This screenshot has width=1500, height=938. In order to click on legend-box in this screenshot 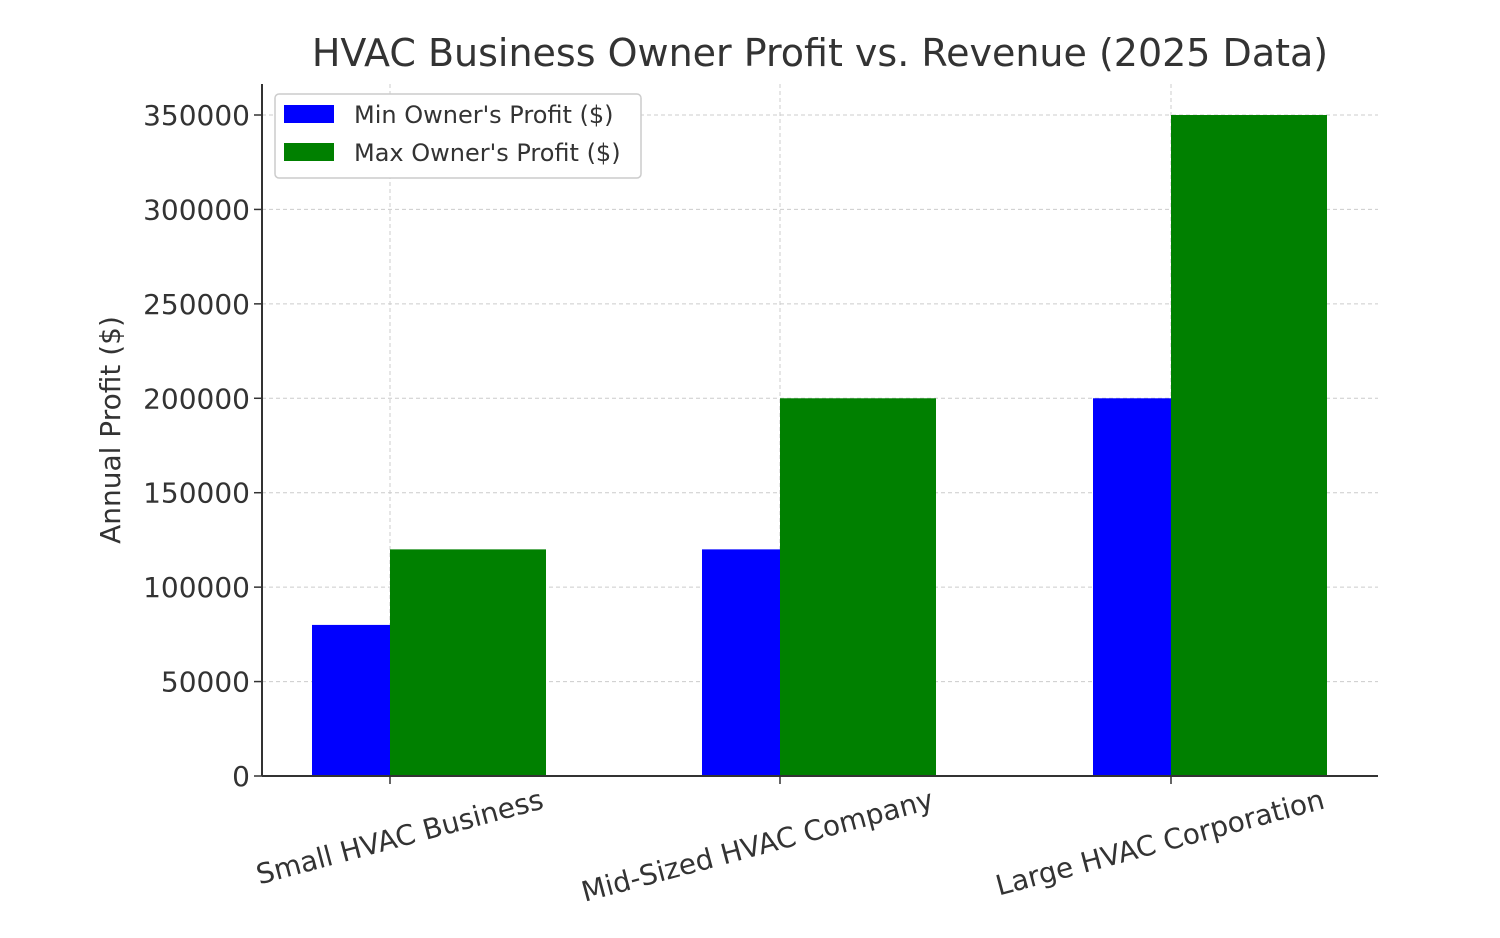, I will do `click(458, 136)`.